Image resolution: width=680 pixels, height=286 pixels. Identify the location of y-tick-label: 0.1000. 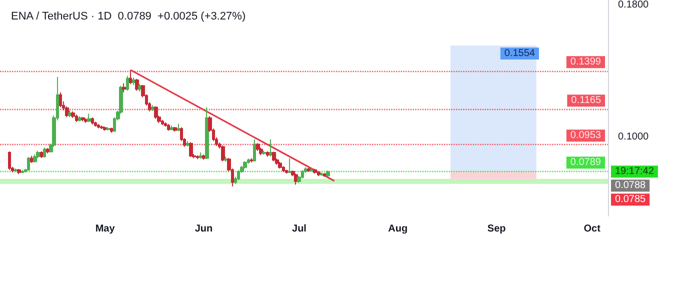
(634, 136).